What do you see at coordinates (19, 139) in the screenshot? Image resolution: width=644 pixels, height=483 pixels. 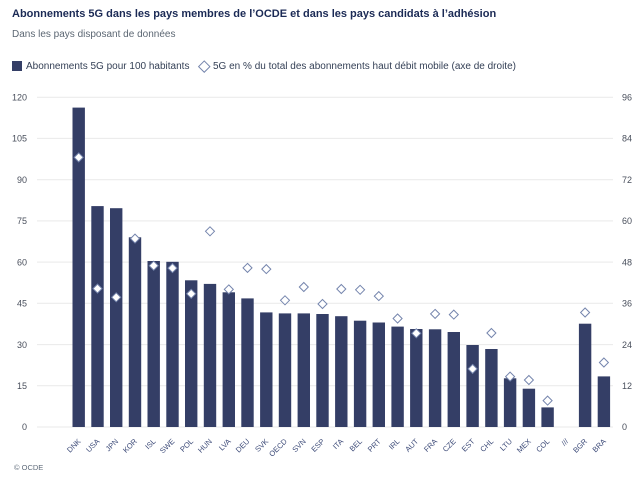 I see `svg-text: 105` at bounding box center [19, 139].